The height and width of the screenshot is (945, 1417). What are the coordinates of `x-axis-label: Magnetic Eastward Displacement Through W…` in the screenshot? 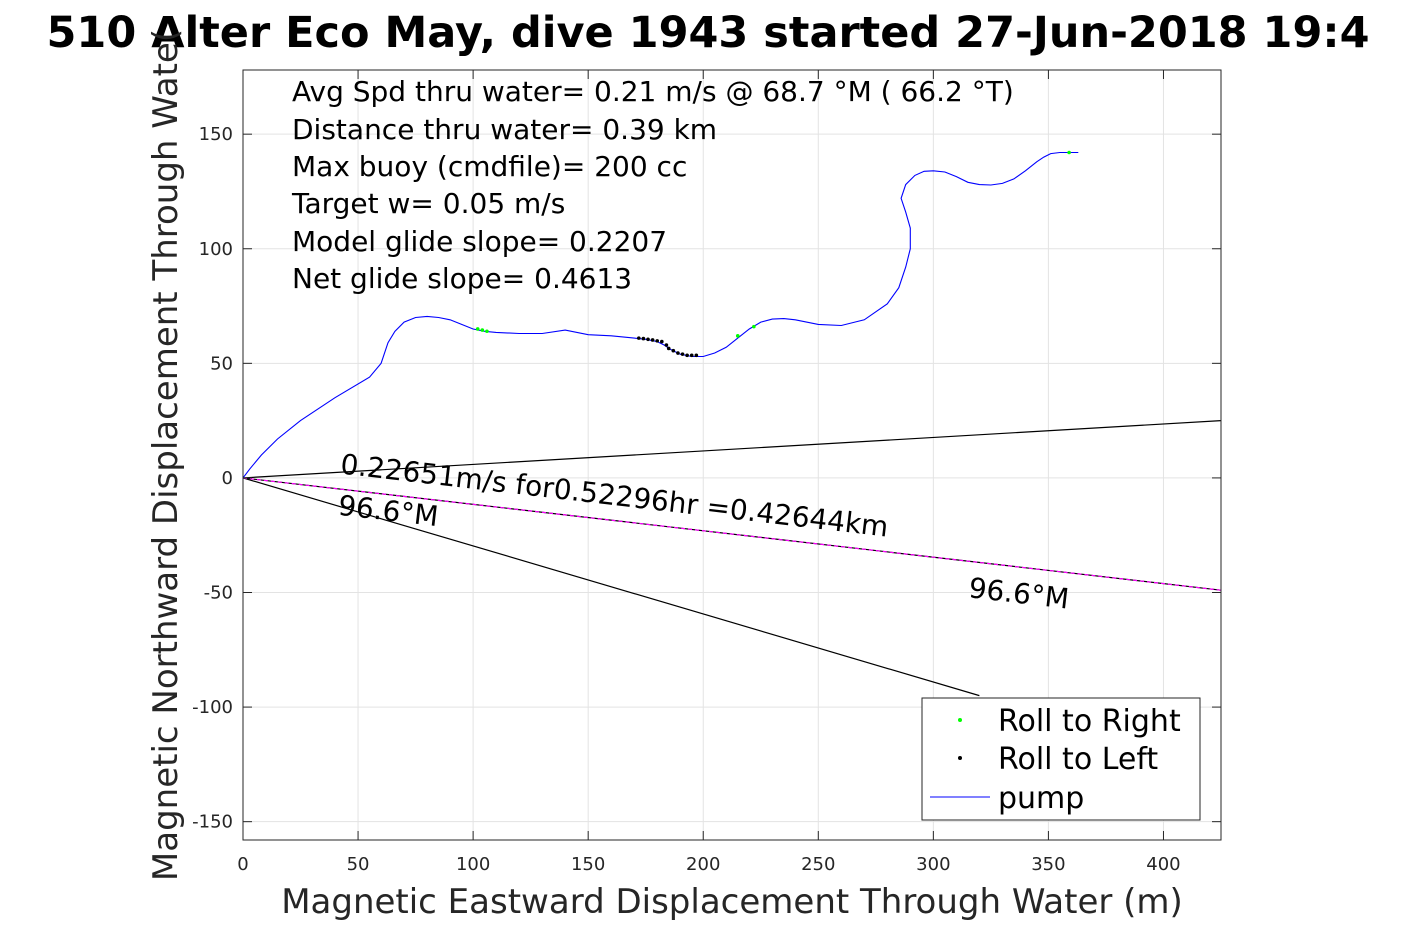 It's located at (732, 902).